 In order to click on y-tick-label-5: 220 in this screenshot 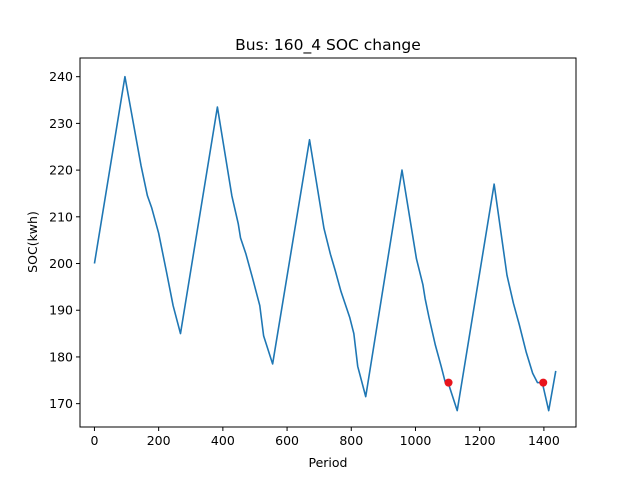, I will do `click(61, 170)`.